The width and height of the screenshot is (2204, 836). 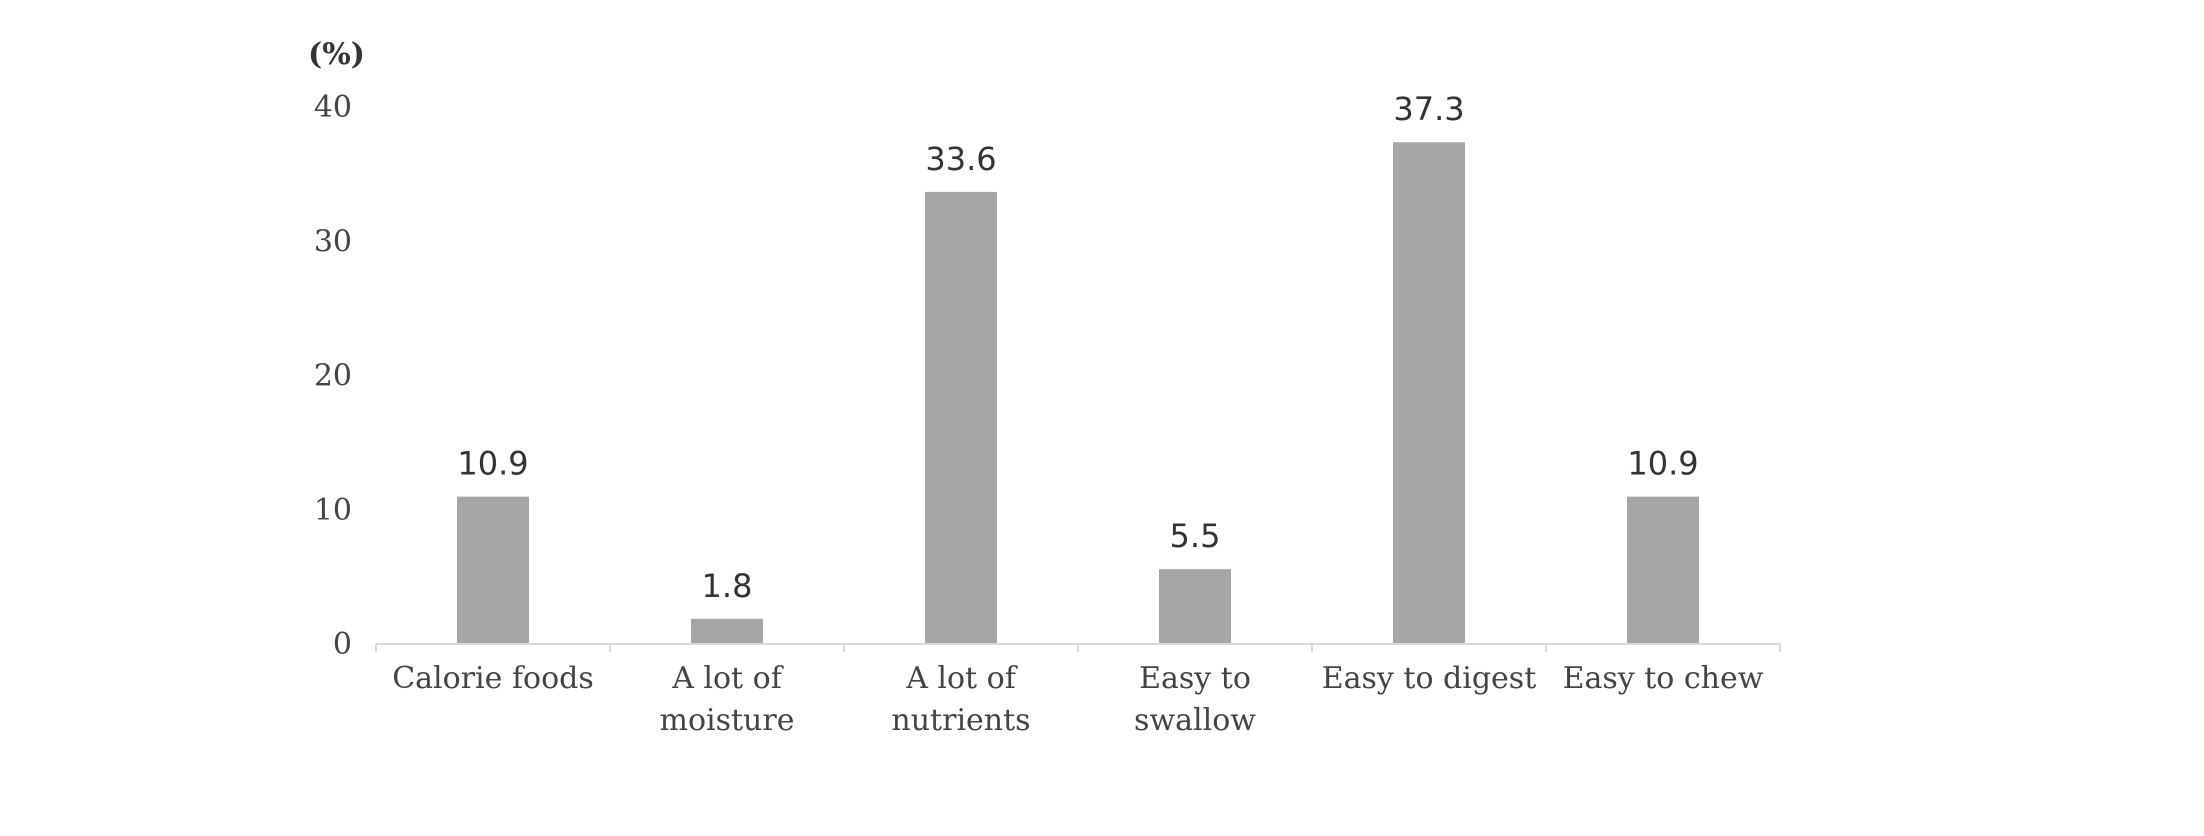 I want to click on category-label: Easy to digest, so click(x=1429, y=678).